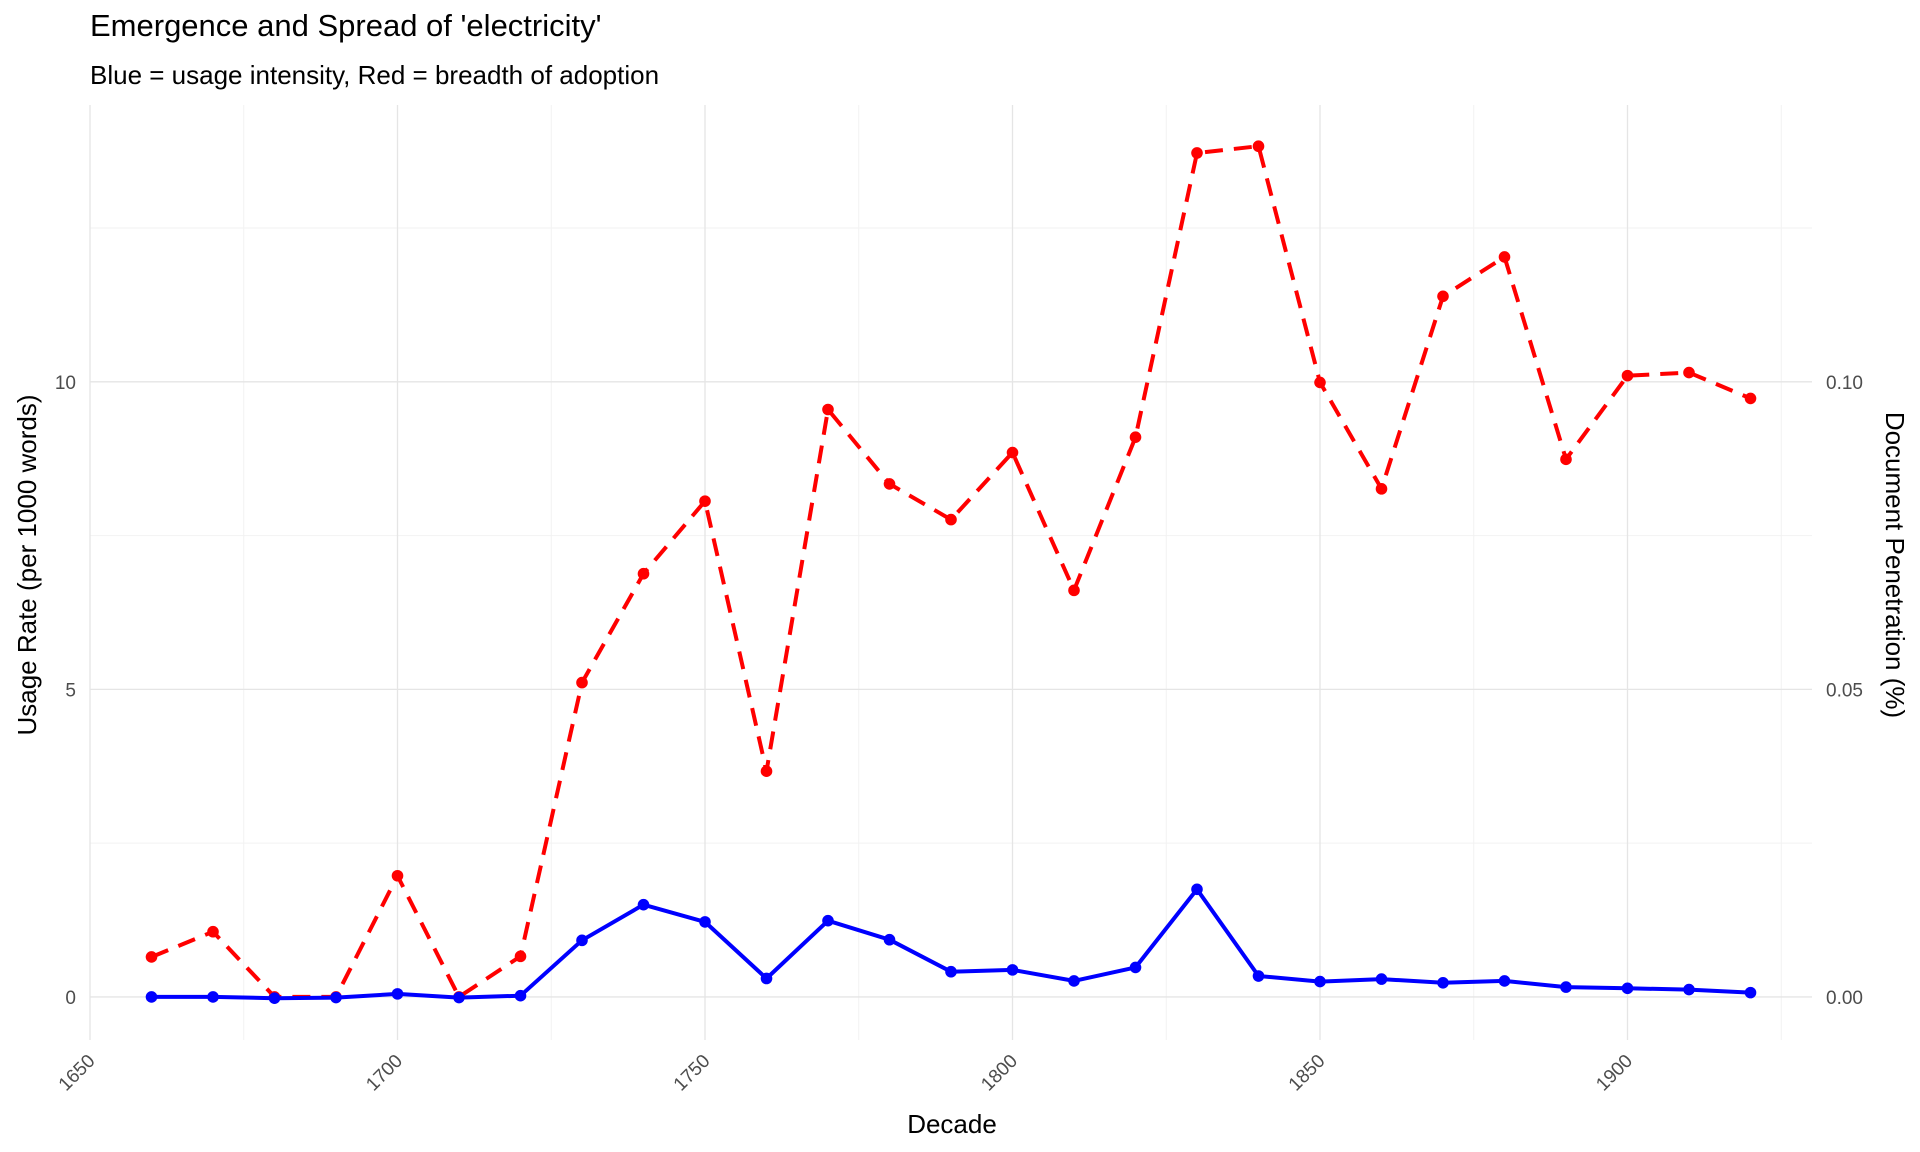 This screenshot has width=1920, height=1152. What do you see at coordinates (77, 1073) in the screenshot?
I see `x-tick-label: 1650` at bounding box center [77, 1073].